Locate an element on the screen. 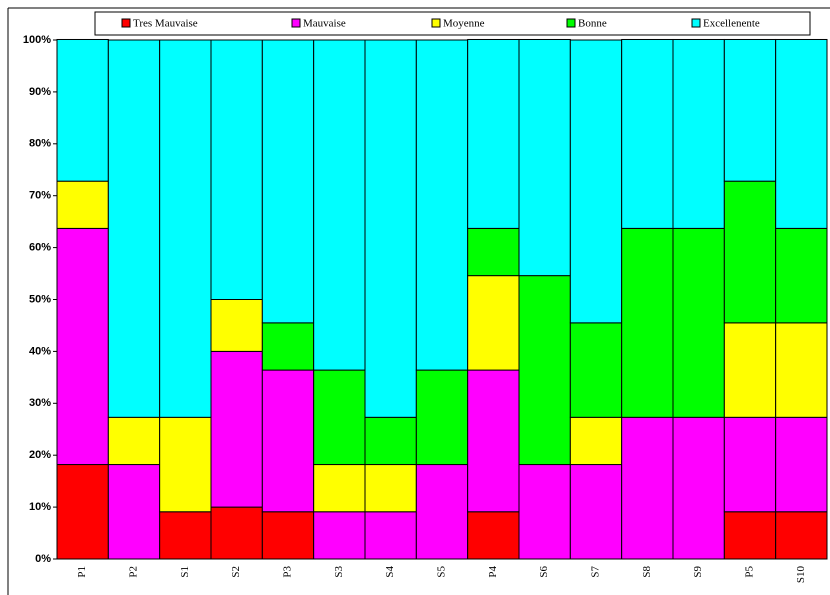  x-tick-label: S10 is located at coordinates (801, 575).